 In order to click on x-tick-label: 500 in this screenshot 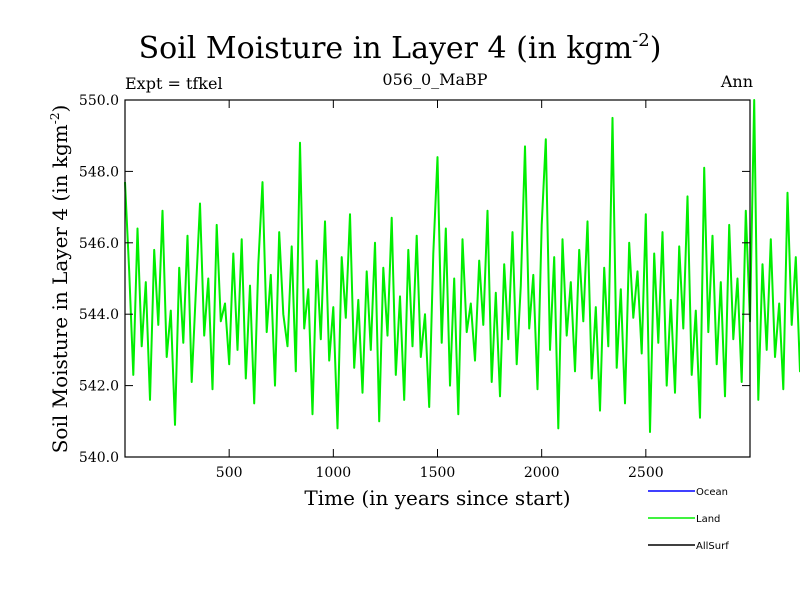, I will do `click(229, 473)`.